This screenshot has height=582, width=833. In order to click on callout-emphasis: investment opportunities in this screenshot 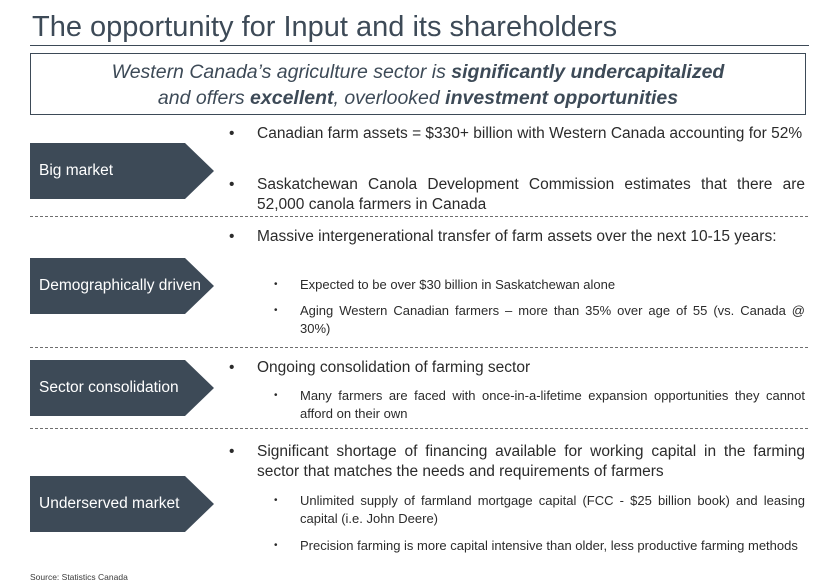, I will do `click(562, 98)`.